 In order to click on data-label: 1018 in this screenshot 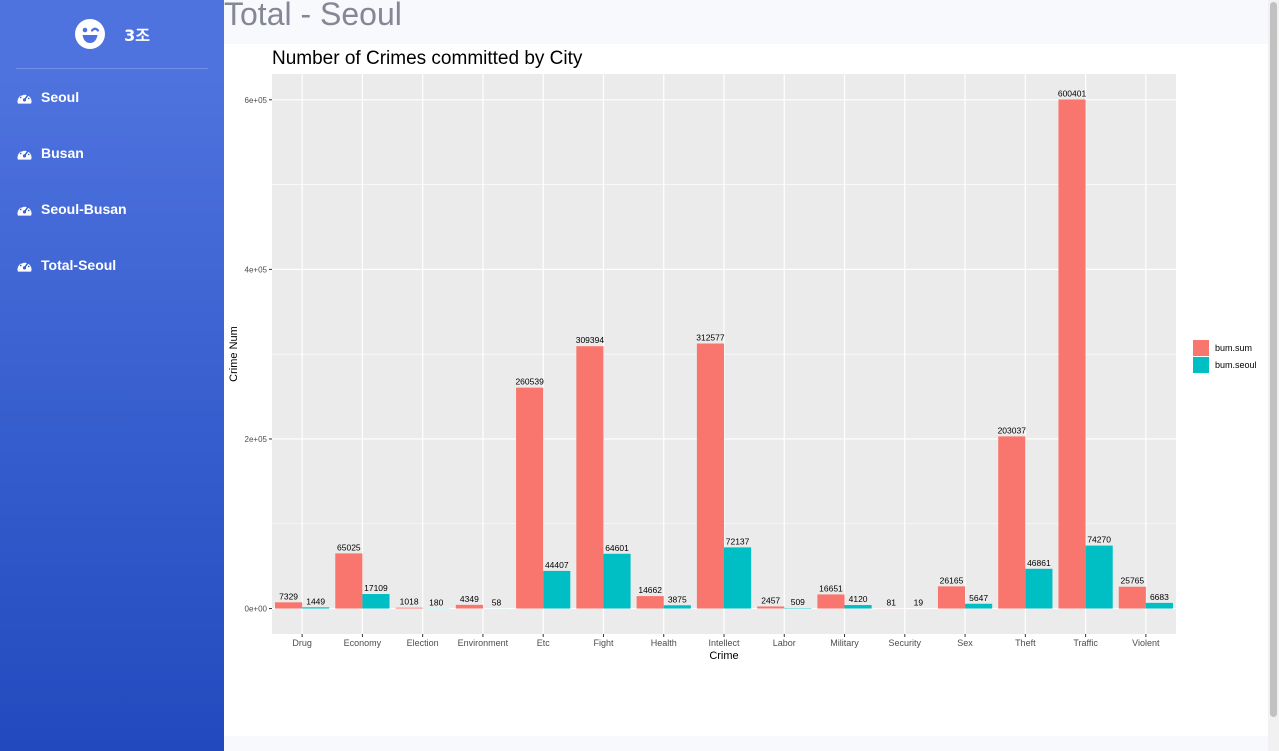, I will do `click(409, 602)`.